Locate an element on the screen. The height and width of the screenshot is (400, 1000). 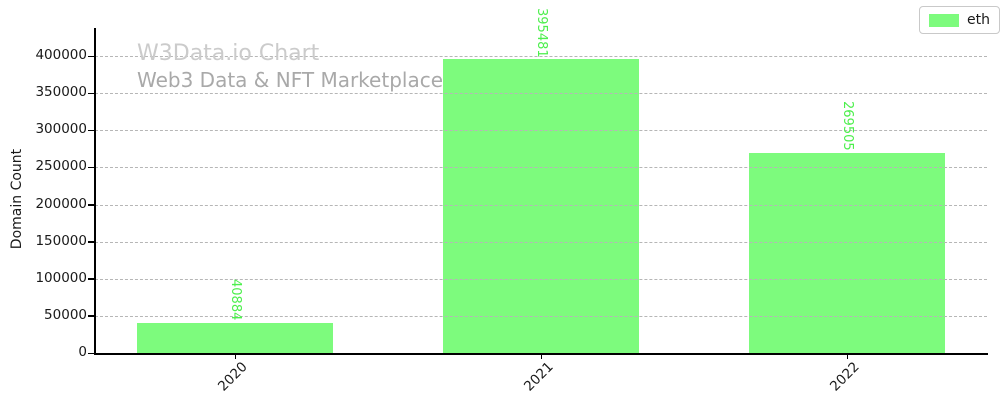
y-tick-label-350000: 350000 is located at coordinates (61, 92).